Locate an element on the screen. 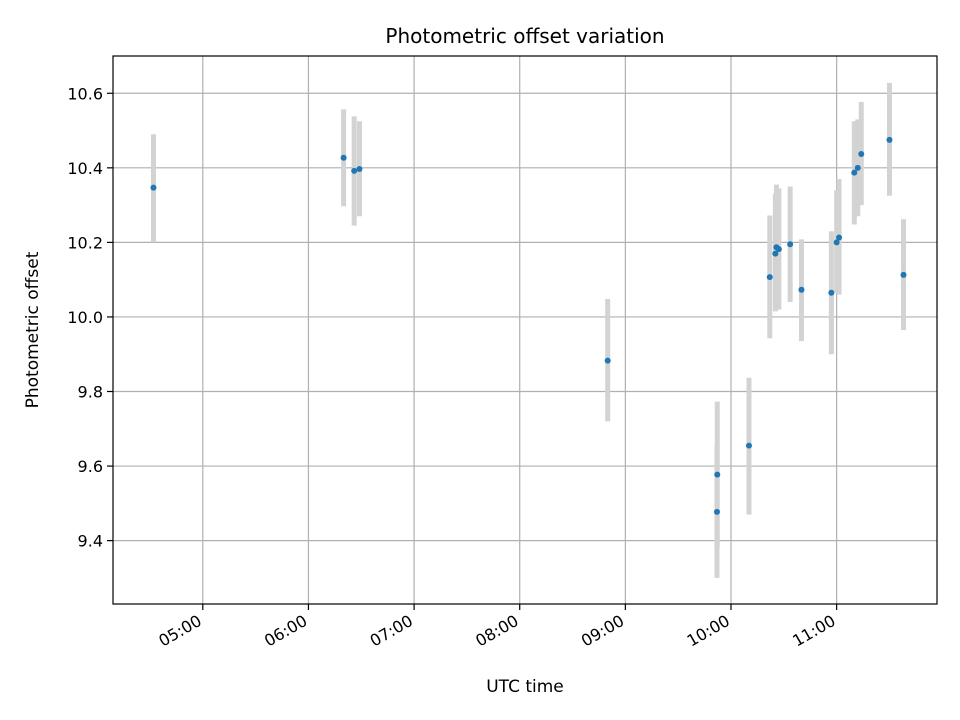 Image resolution: width=960 pixels, height=720 pixels. y-axis-ticks: 9.4 9.6 9.8 10.0 10.2 10.4 10.6 is located at coordinates (90, 317).